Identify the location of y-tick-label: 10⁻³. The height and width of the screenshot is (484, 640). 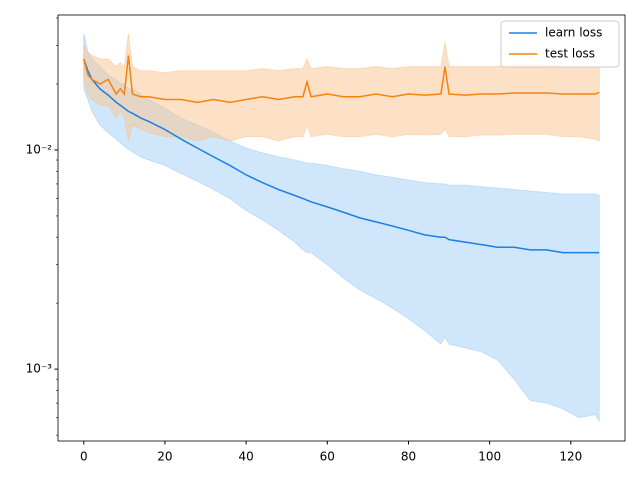
(39, 369).